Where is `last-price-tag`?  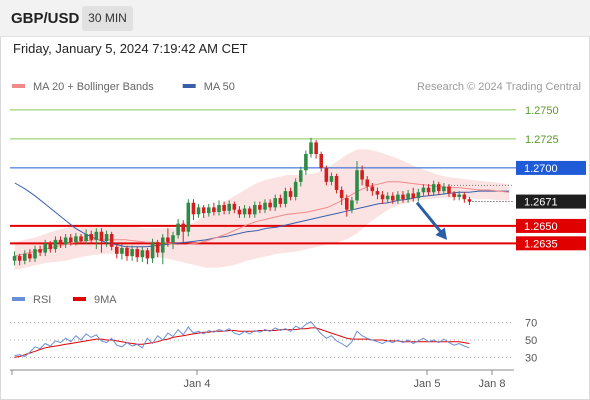 last-price-tag is located at coordinates (551, 201).